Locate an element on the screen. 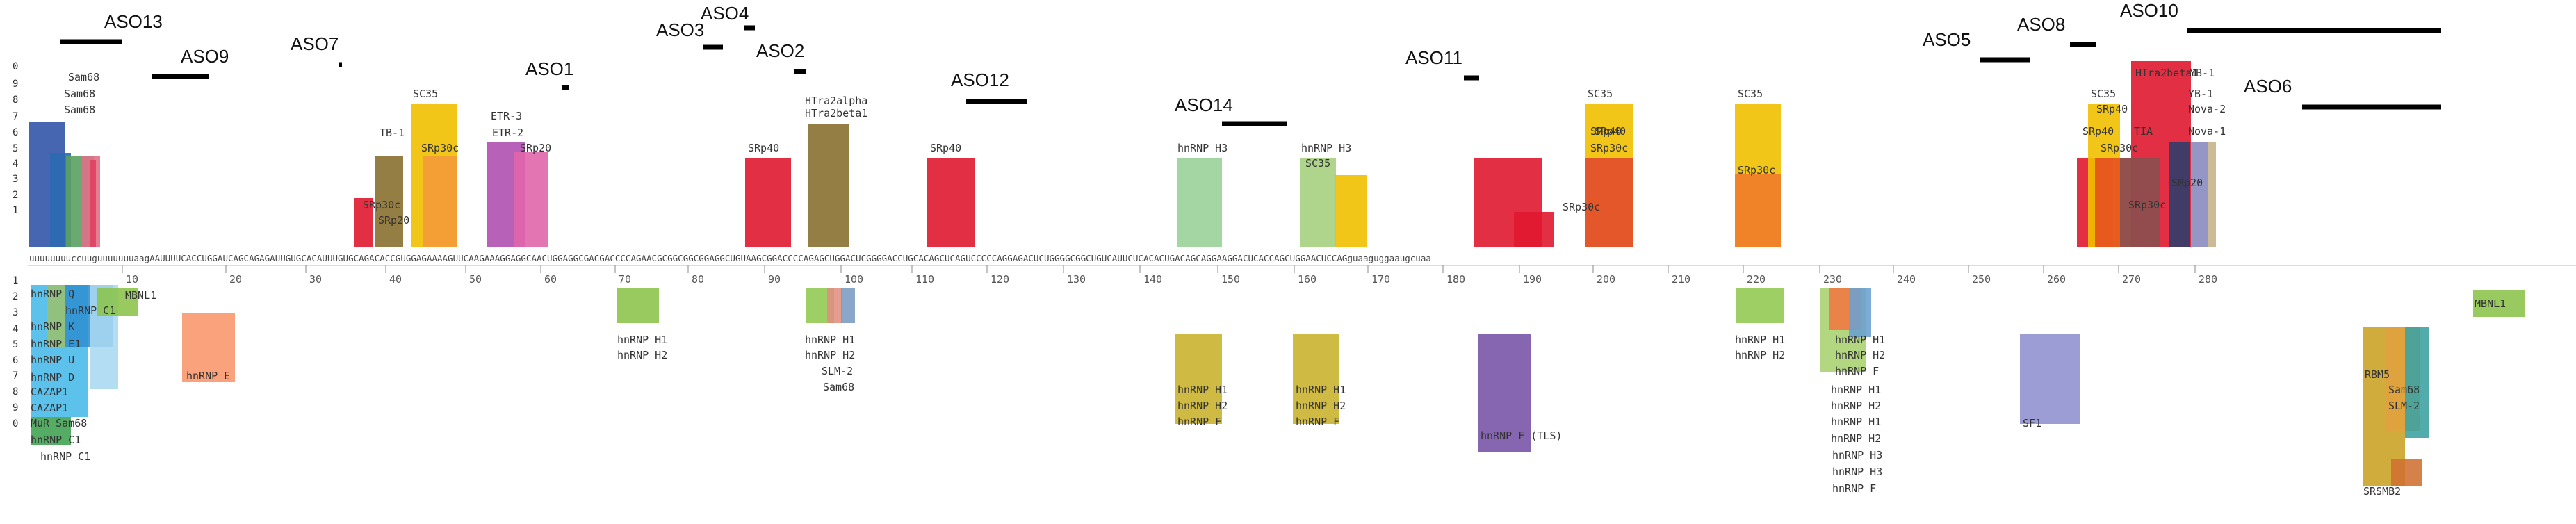 The image size is (2576, 524). protein-label-above: HTra2alpha is located at coordinates (836, 101).